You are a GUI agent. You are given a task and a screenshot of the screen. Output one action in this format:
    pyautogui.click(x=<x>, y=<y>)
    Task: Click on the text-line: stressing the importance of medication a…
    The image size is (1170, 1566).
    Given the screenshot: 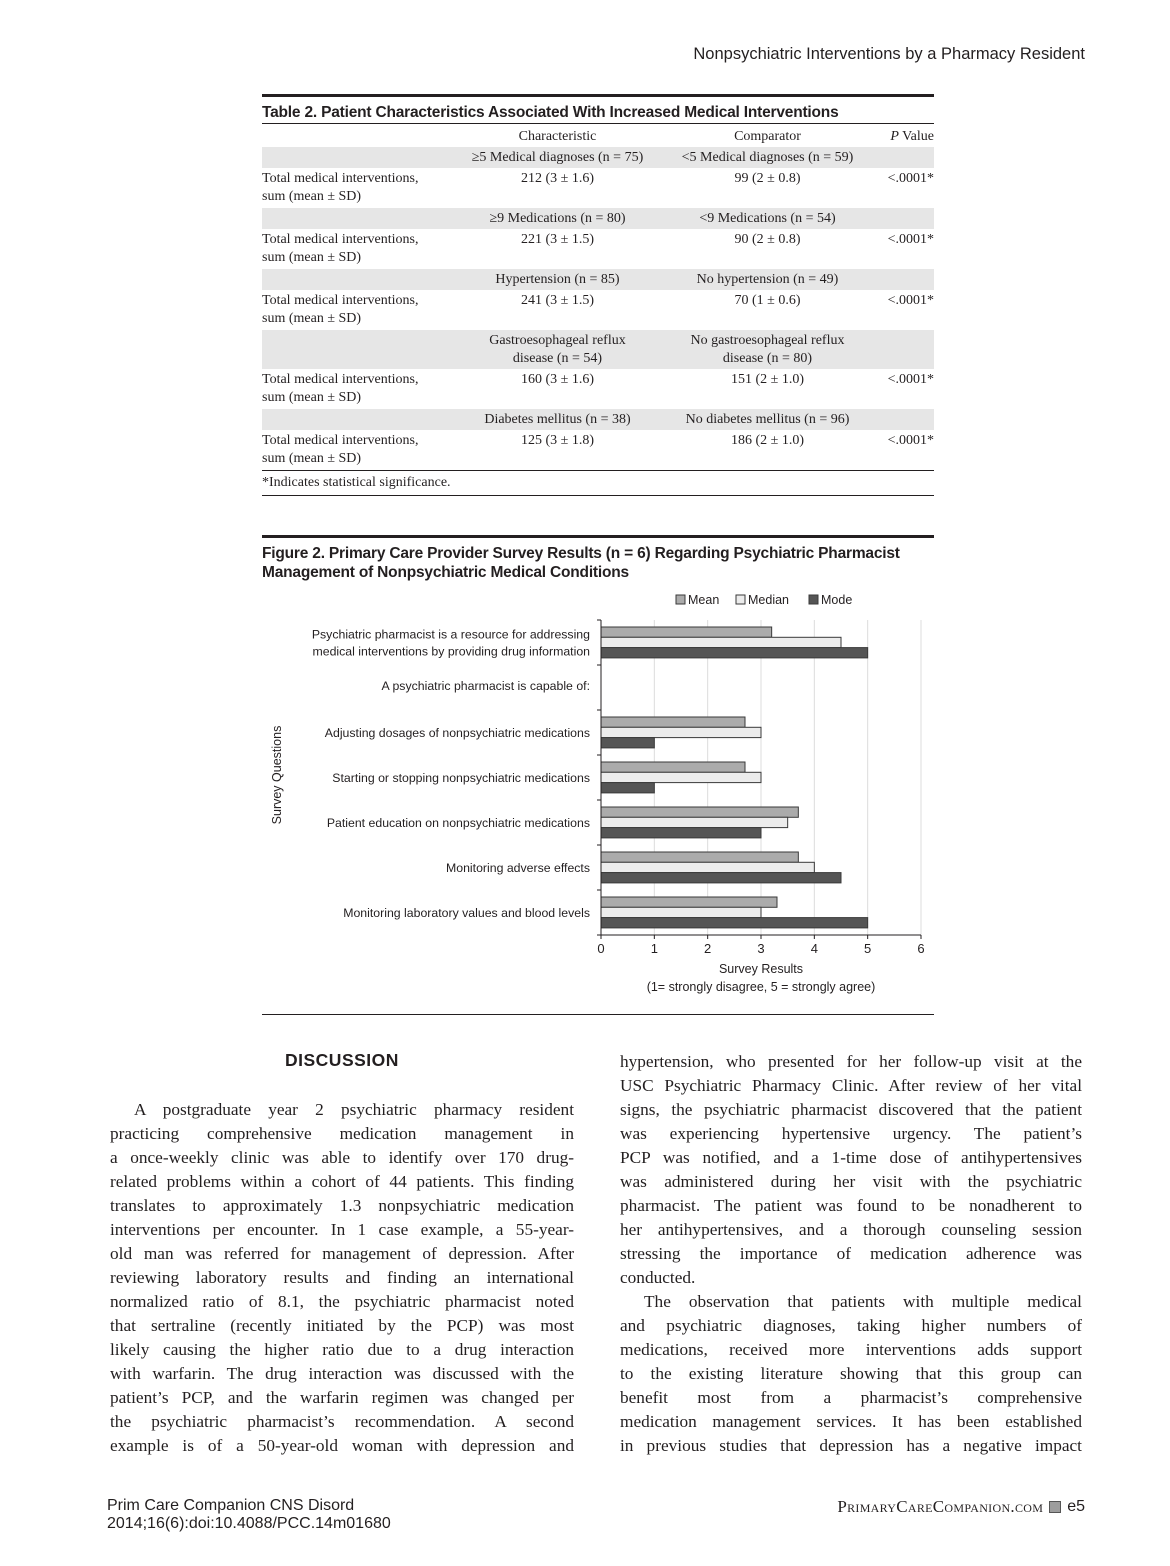 What is the action you would take?
    pyautogui.click(x=851, y=1253)
    